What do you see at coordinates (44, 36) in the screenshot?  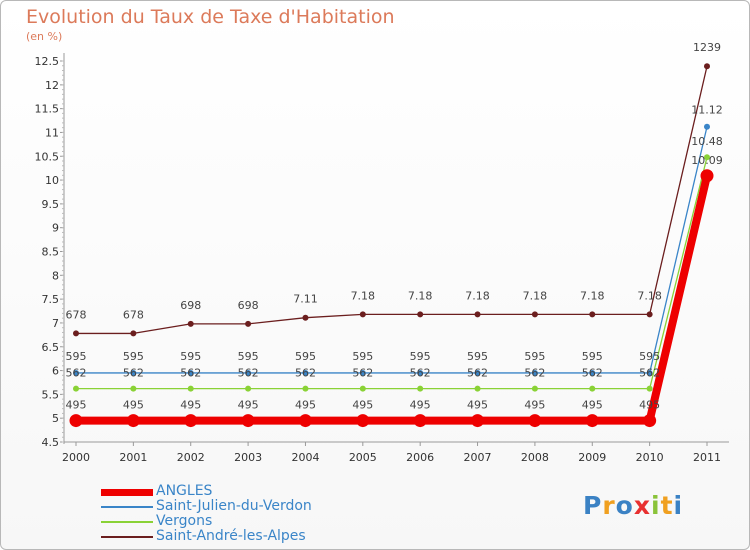 I see `chart-subtitle: (en %)` at bounding box center [44, 36].